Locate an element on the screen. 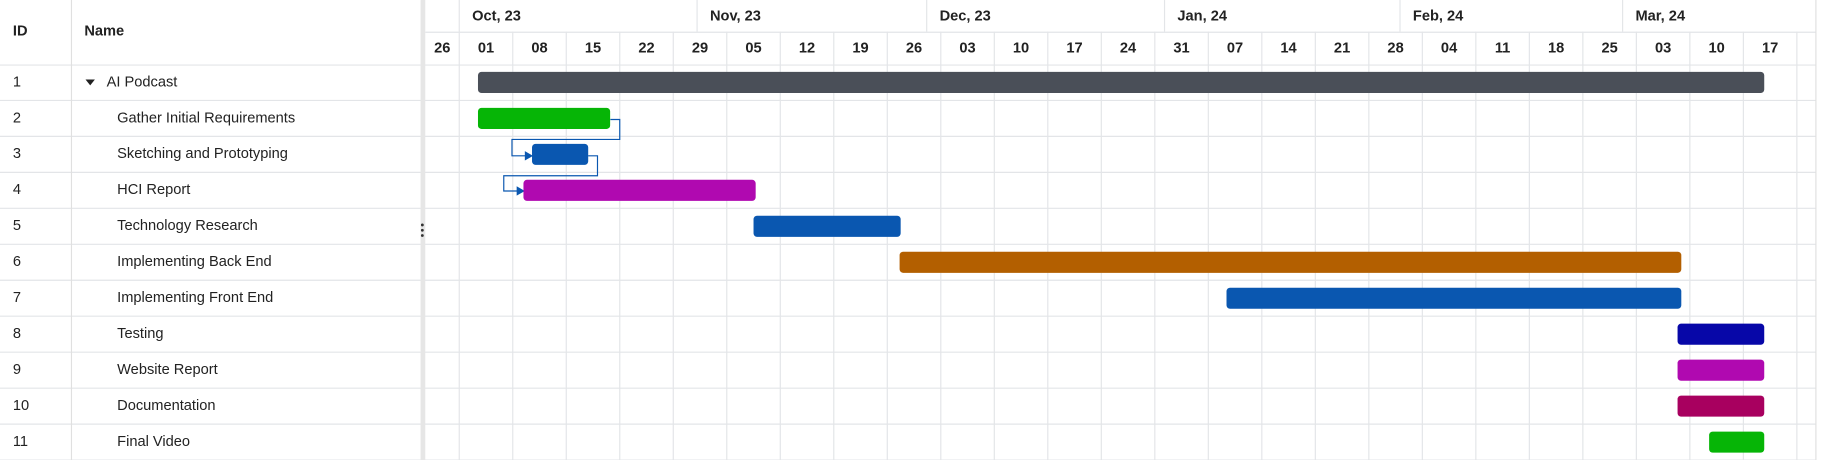  week-label: 25 is located at coordinates (1609, 49).